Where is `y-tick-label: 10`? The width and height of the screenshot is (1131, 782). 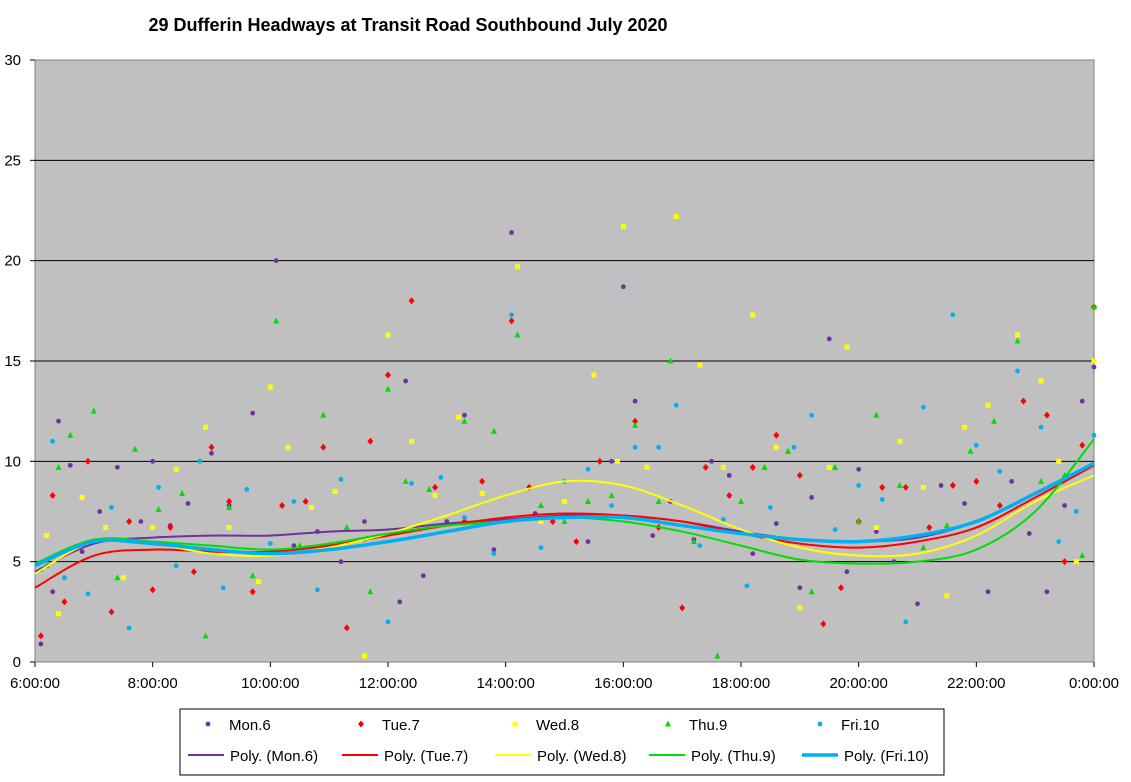 y-tick-label: 10 is located at coordinates (12, 461).